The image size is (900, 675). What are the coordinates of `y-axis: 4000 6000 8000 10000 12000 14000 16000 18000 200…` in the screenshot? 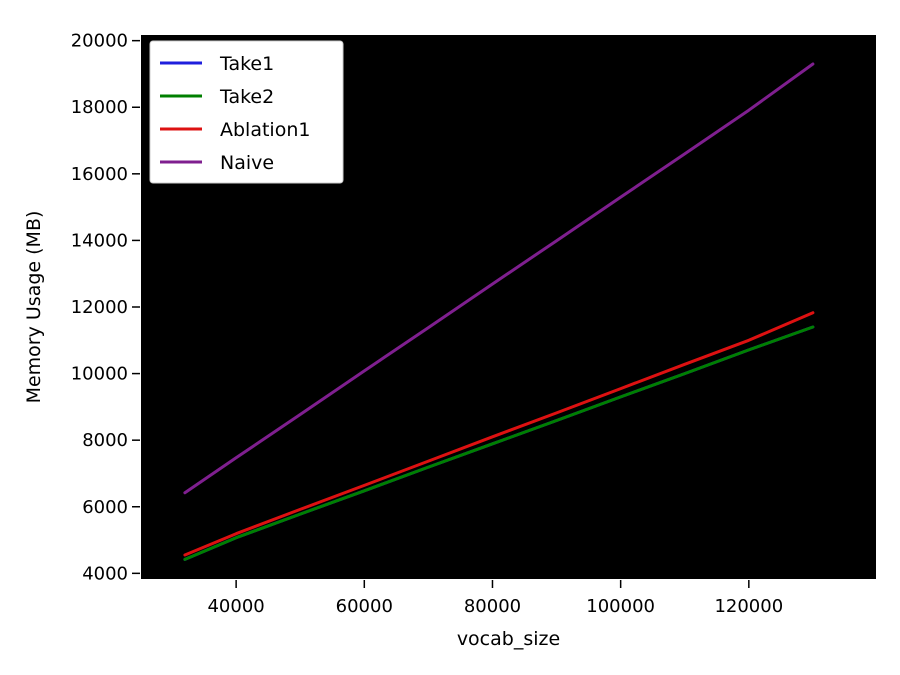 It's located at (105, 307).